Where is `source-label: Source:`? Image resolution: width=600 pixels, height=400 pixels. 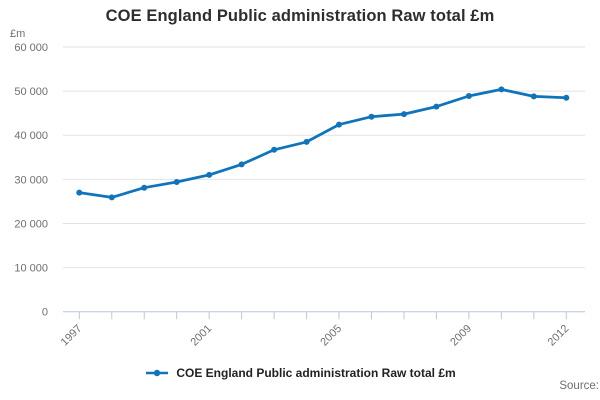 source-label: Source: is located at coordinates (579, 386).